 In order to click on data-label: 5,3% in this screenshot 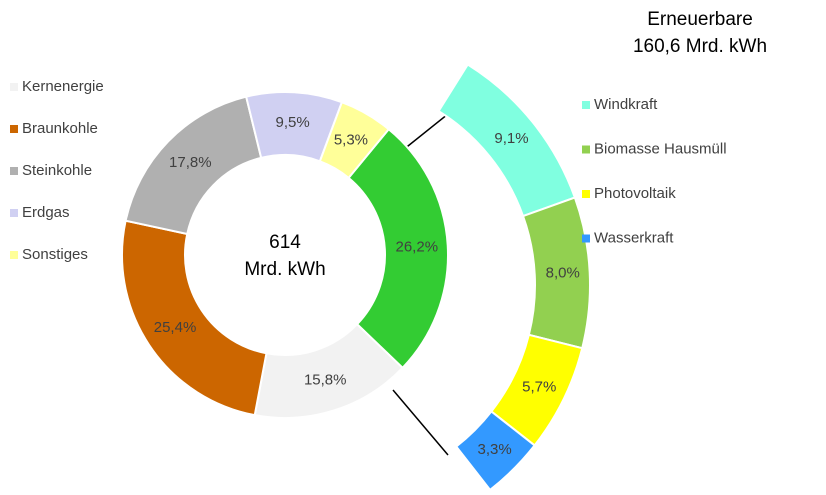, I will do `click(351, 140)`.